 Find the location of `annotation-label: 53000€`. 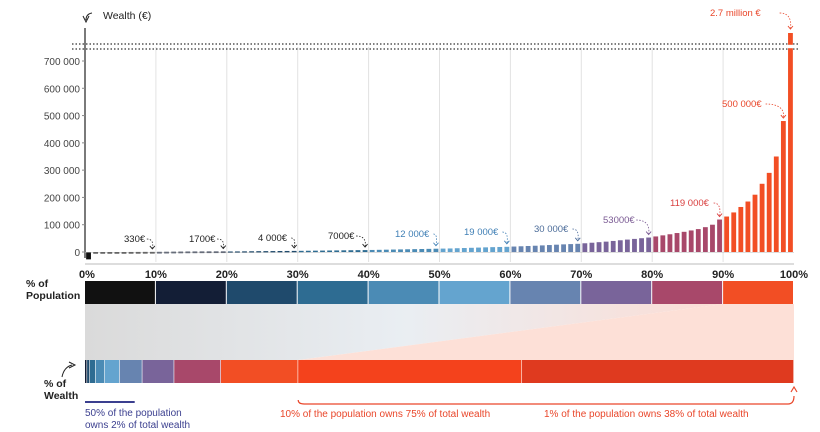

annotation-label: 53000€ is located at coordinates (619, 220).